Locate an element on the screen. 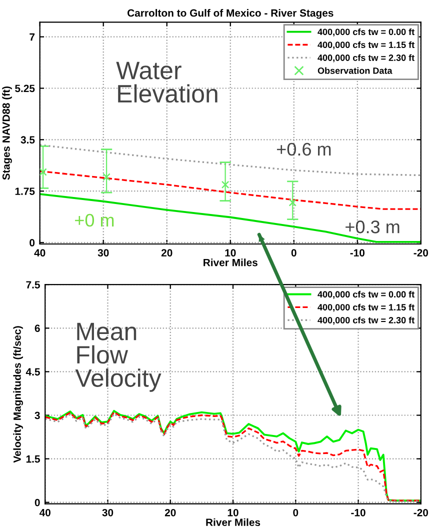  annotation: +0 m is located at coordinates (94, 220).